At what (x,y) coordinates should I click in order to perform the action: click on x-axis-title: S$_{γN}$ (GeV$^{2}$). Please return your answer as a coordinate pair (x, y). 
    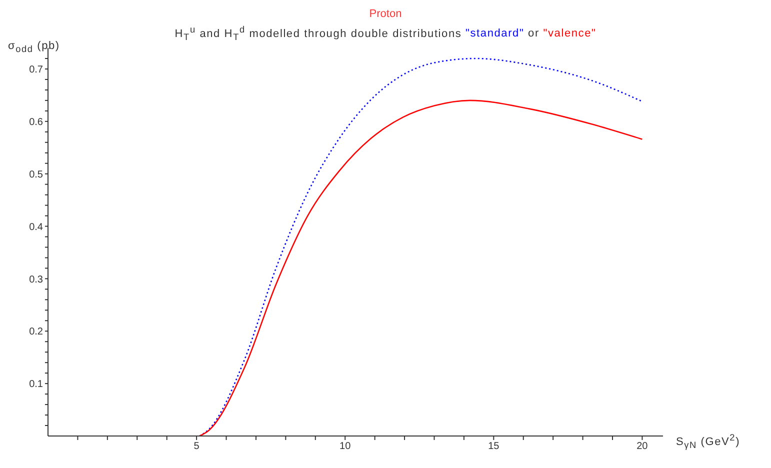
    Looking at the image, I should click on (708, 441).